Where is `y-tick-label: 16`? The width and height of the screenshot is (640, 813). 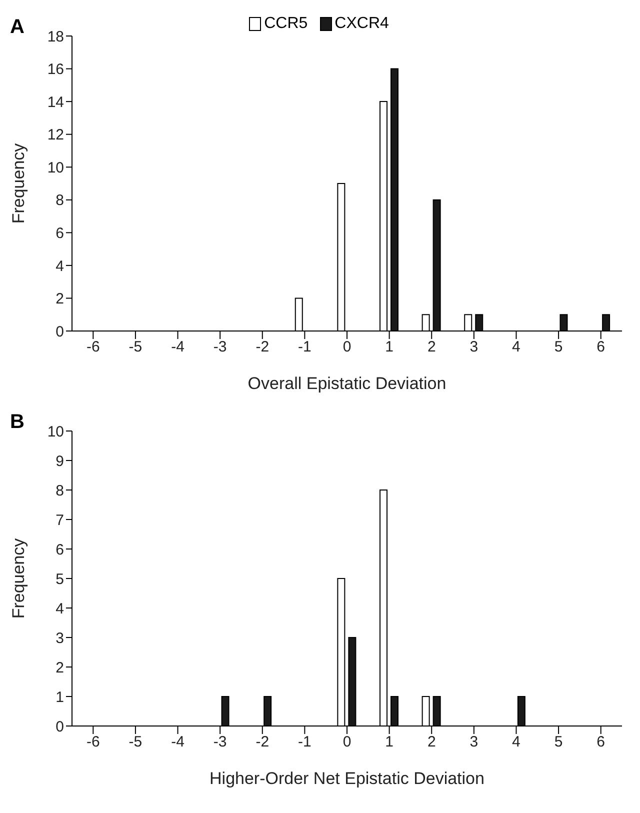
y-tick-label: 16 is located at coordinates (55, 69).